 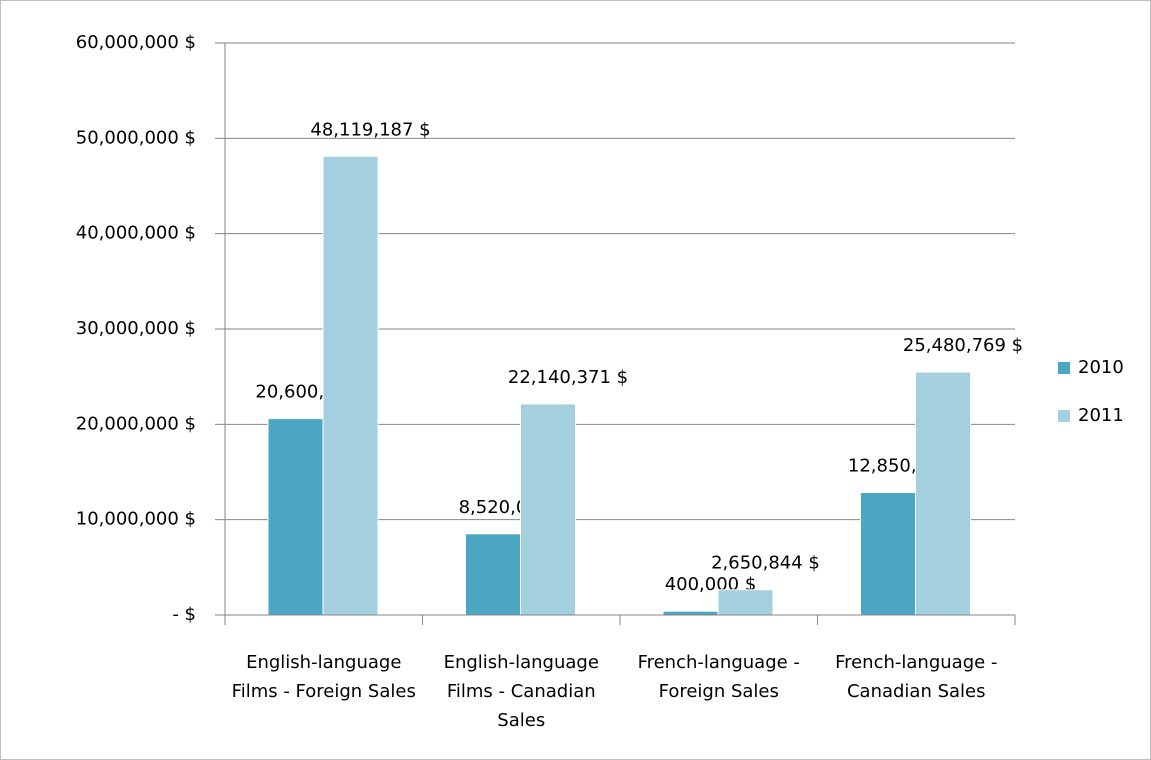 I want to click on y-tick-label: - $, so click(x=184, y=614).